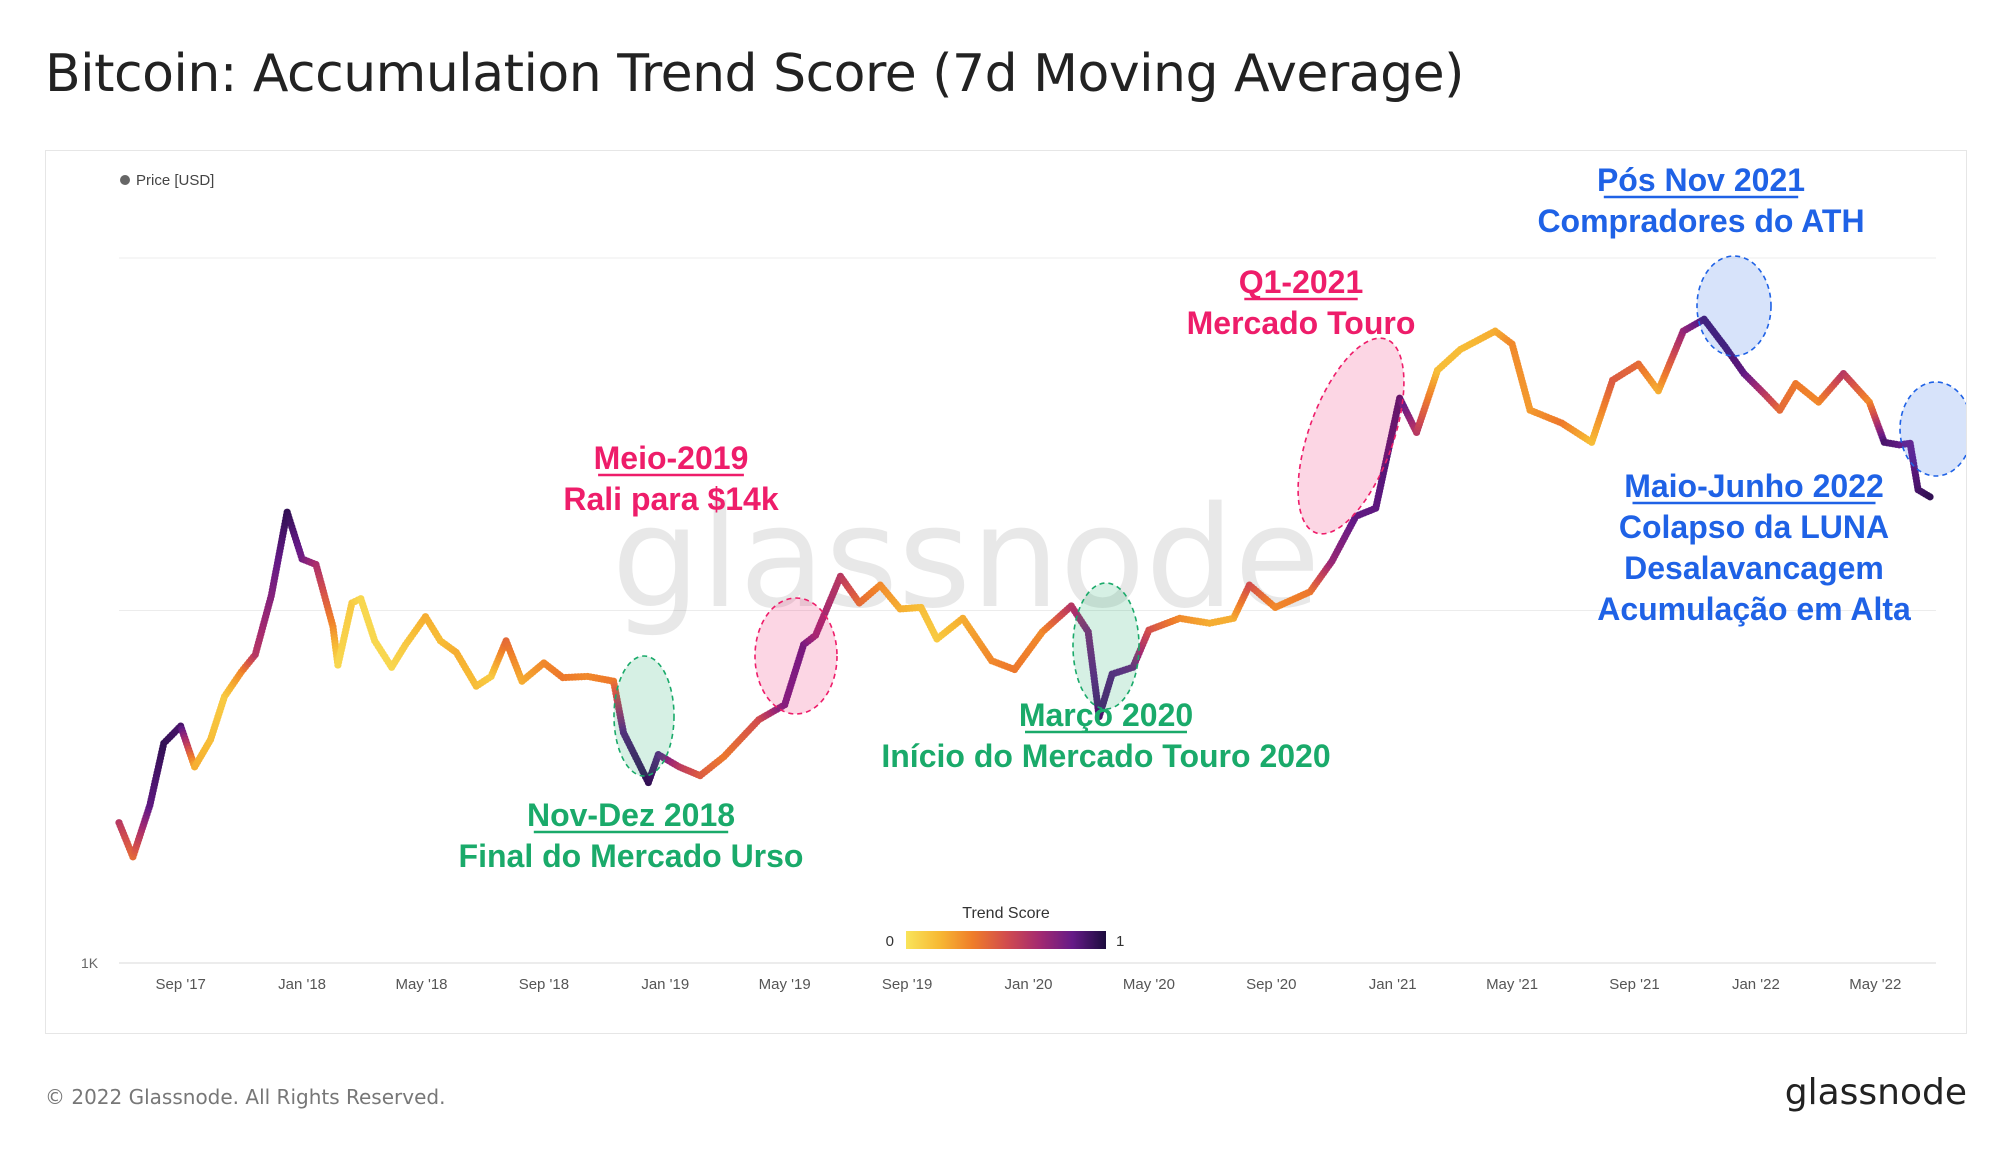 This screenshot has width=2000, height=1152. What do you see at coordinates (1393, 984) in the screenshot?
I see `x-tick-label: Jan '21` at bounding box center [1393, 984].